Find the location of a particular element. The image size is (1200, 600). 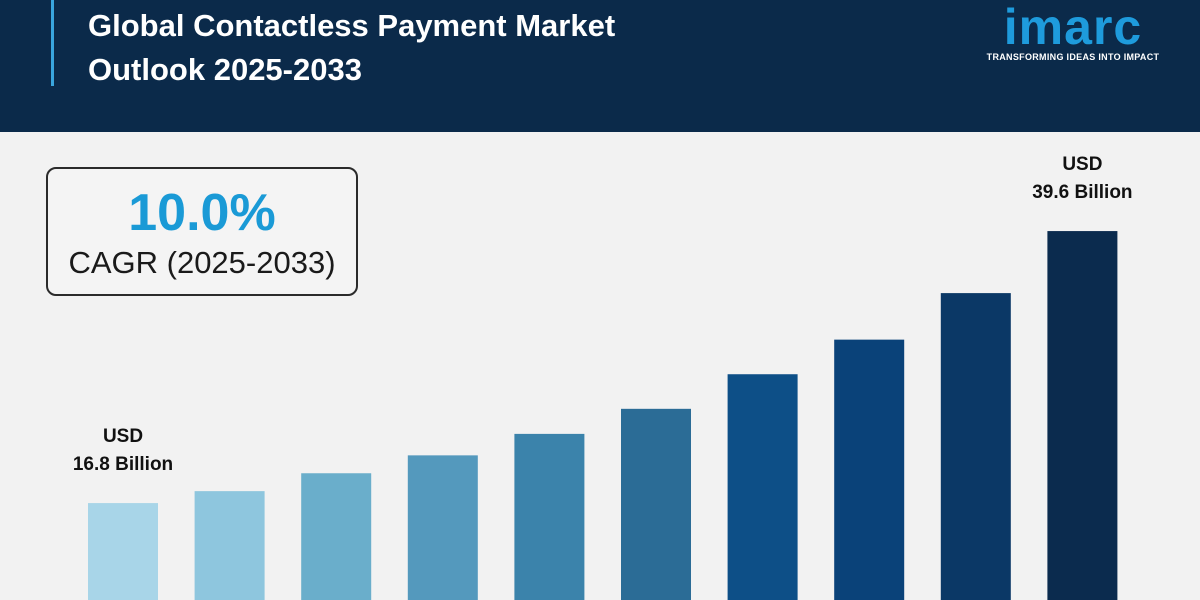

tagline: TRANSFORMING IDEAS INTO IMPACT is located at coordinates (1073, 57).